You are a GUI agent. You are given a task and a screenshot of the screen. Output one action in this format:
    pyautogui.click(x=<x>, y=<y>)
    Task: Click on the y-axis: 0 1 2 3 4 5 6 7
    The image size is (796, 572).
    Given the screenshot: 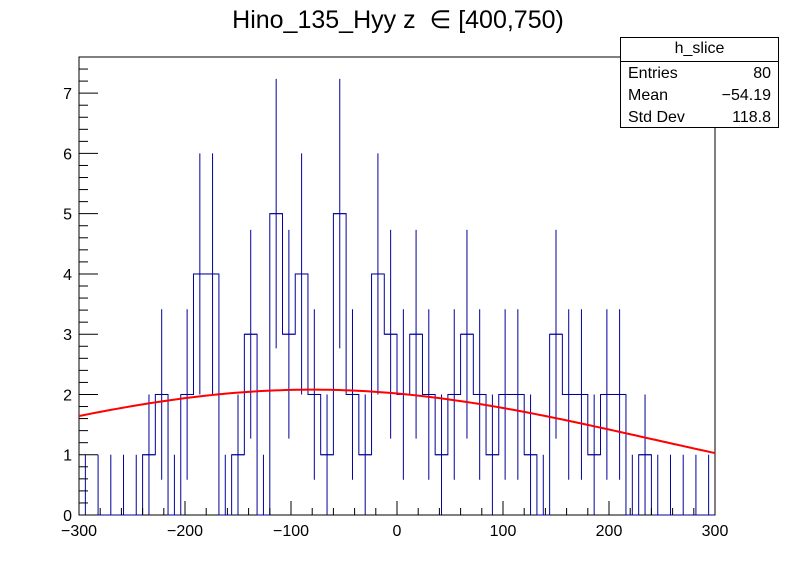 What is the action you would take?
    pyautogui.click(x=80, y=290)
    